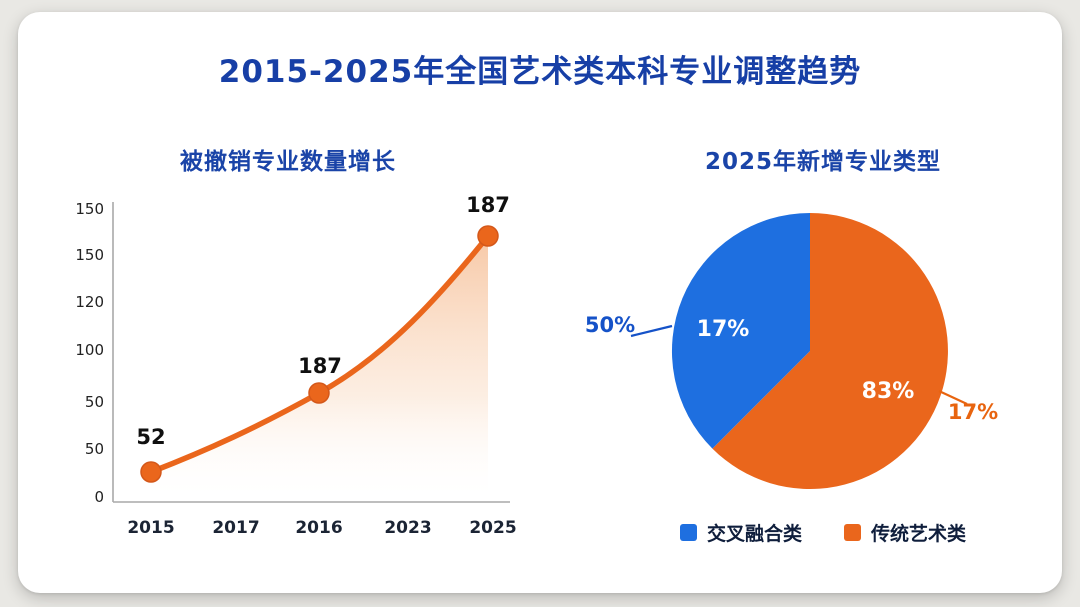 The width and height of the screenshot is (1080, 607). What do you see at coordinates (89, 350) in the screenshot?
I see `y-axis-tick-label: 100` at bounding box center [89, 350].